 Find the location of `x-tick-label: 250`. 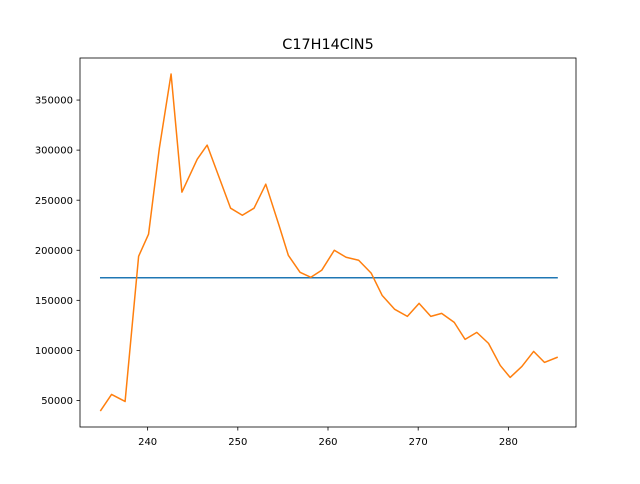

x-tick-label: 250 is located at coordinates (237, 442).